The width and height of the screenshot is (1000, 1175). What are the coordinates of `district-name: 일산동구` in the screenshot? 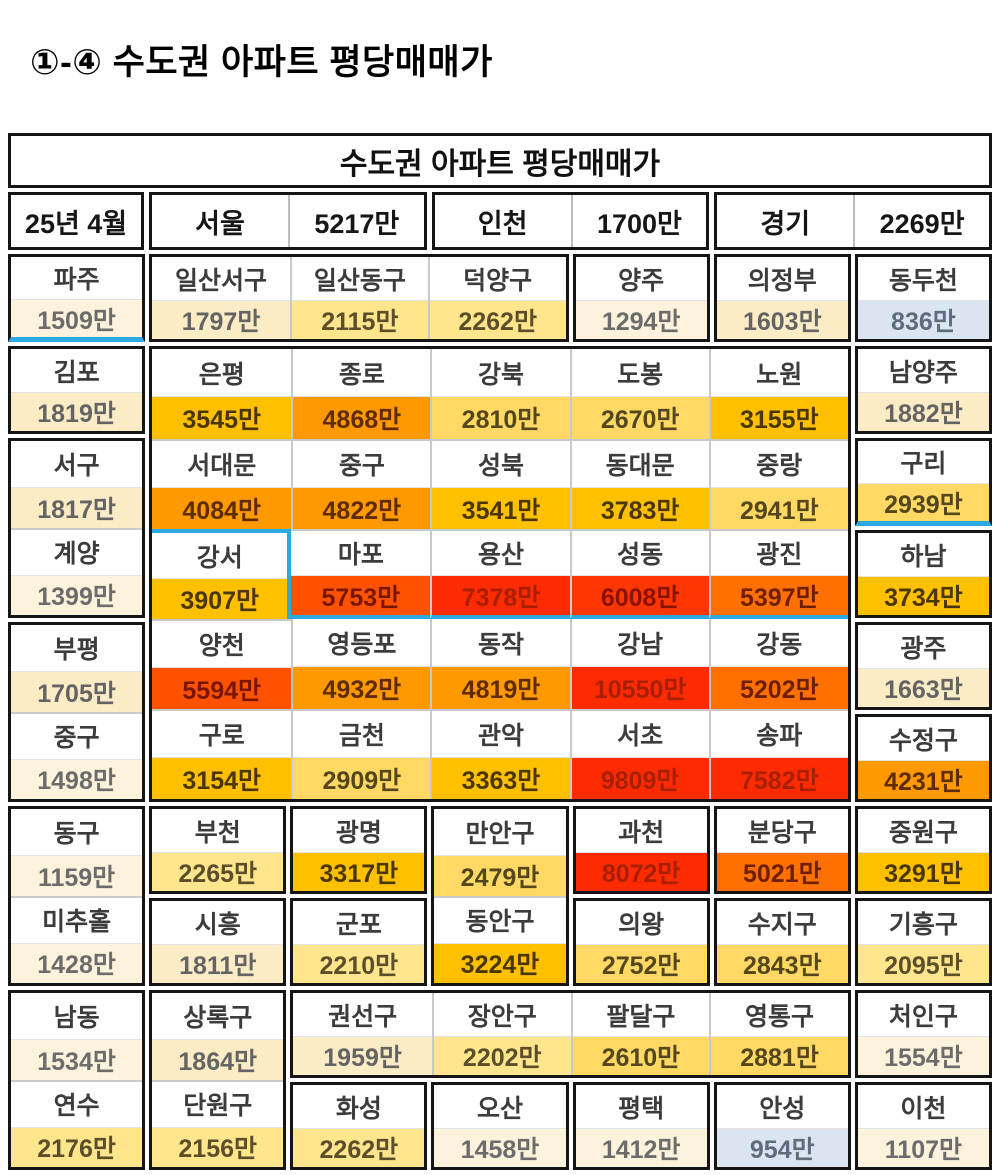 It's located at (359, 279).